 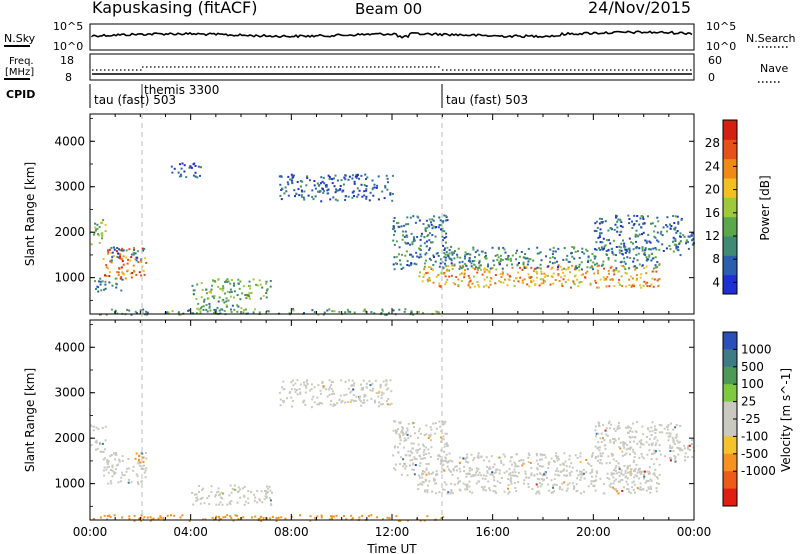 What do you see at coordinates (730, 480) in the screenshot?
I see `velocity-colorbar-swatch` at bounding box center [730, 480].